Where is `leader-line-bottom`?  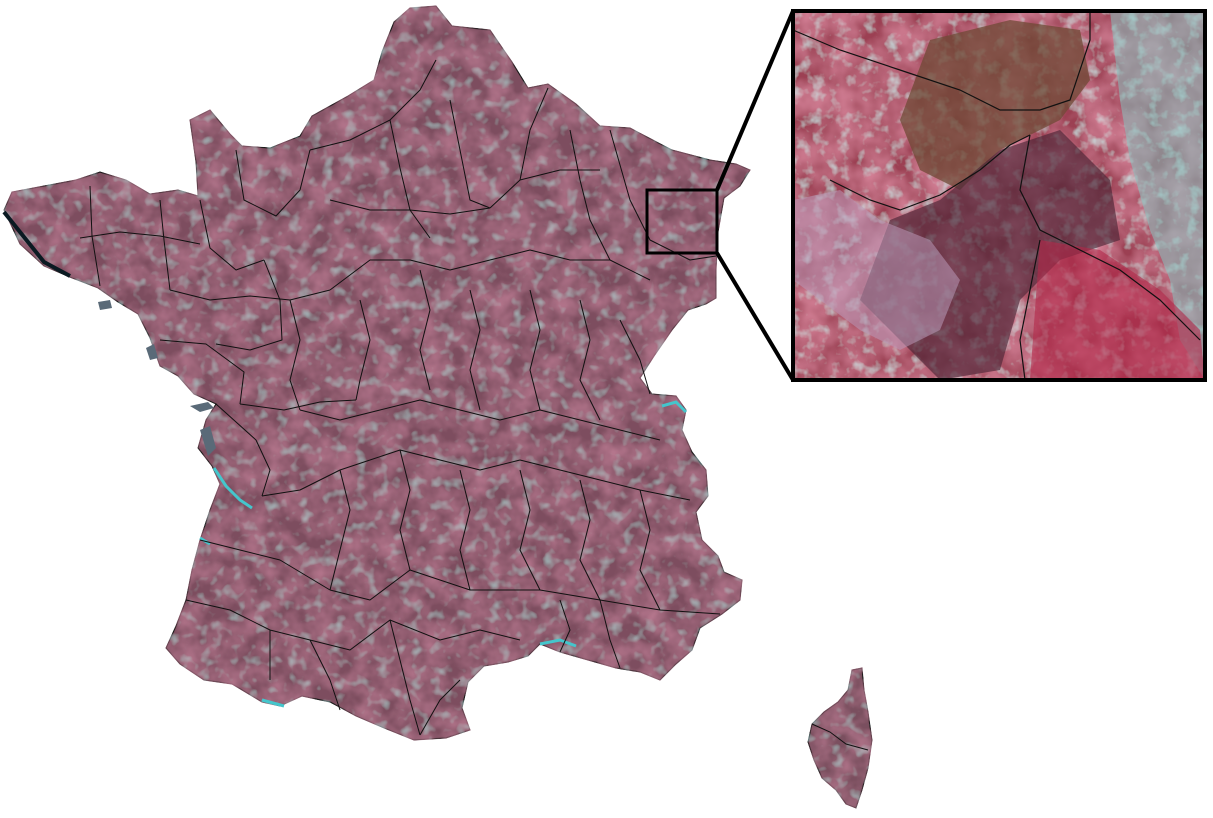
leader-line-bottom is located at coordinates (755, 316).